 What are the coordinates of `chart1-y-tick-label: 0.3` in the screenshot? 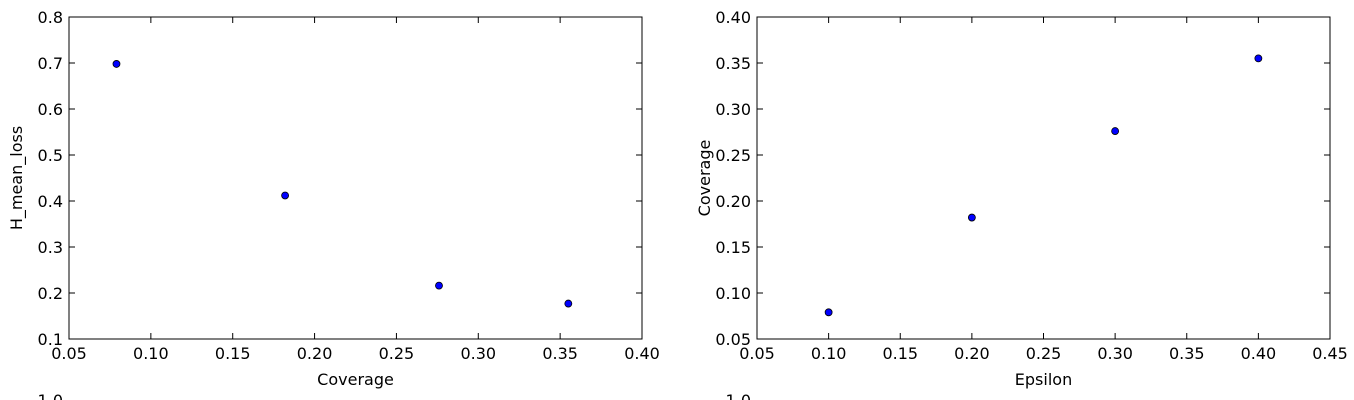 It's located at (50, 247).